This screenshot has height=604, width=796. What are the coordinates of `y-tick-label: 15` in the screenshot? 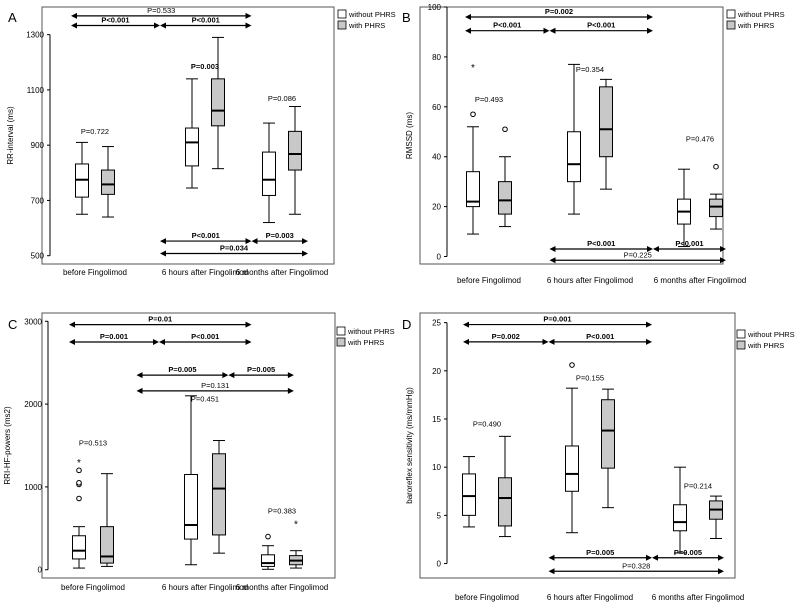 It's located at (436, 419).